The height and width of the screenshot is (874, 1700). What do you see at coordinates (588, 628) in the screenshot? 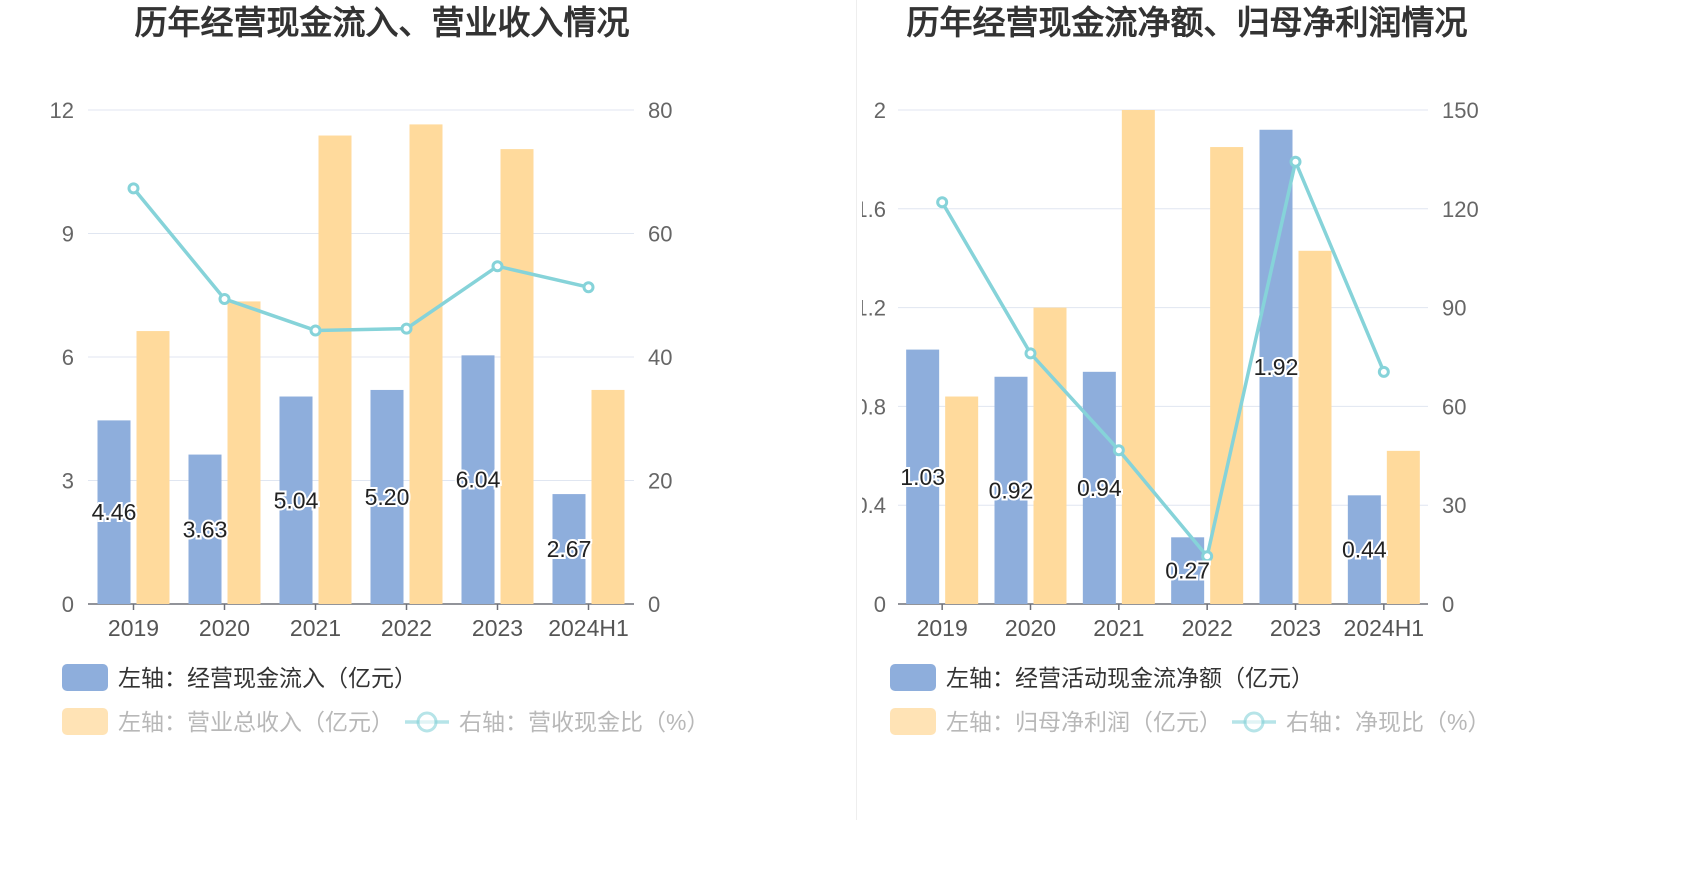
I see `x-axis-tick-label: 2024H1` at bounding box center [588, 628].